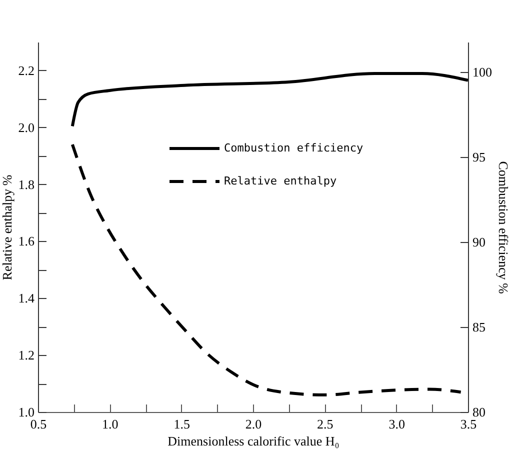 The width and height of the screenshot is (529, 468). I want to click on x-tick-label: 3.5, so click(468, 424).